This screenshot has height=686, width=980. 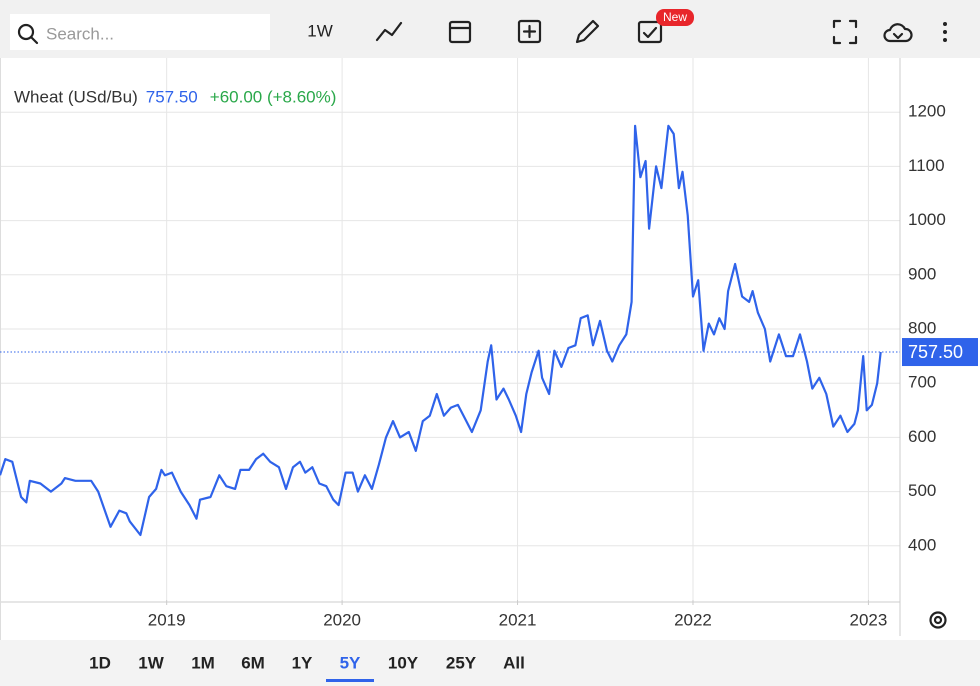 I want to click on last-value-badge, so click(x=940, y=352).